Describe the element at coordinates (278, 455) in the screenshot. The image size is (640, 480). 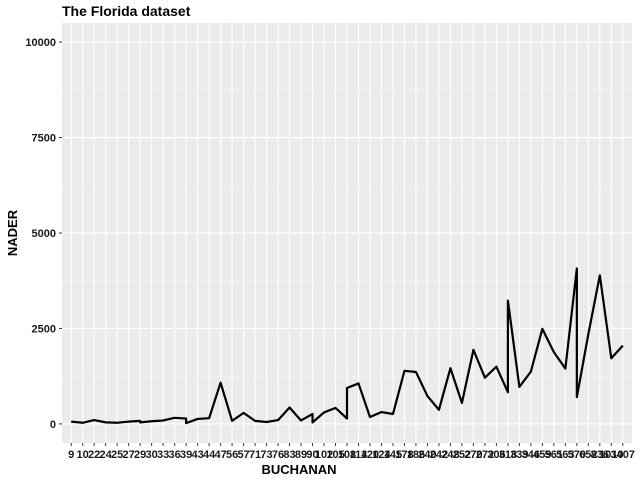
I see `x-tick-label: 76` at that location.